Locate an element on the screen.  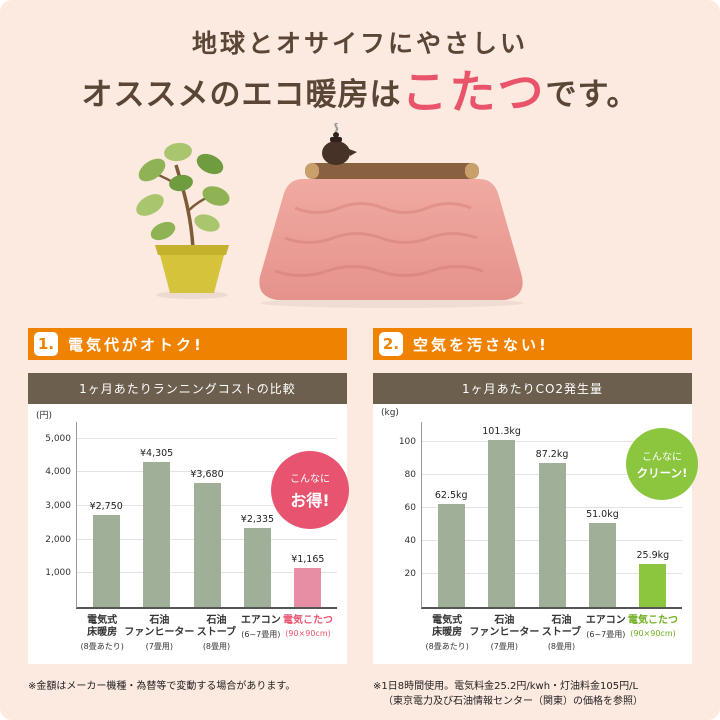
bar-column: ¥1,165 is located at coordinates (308, 514).